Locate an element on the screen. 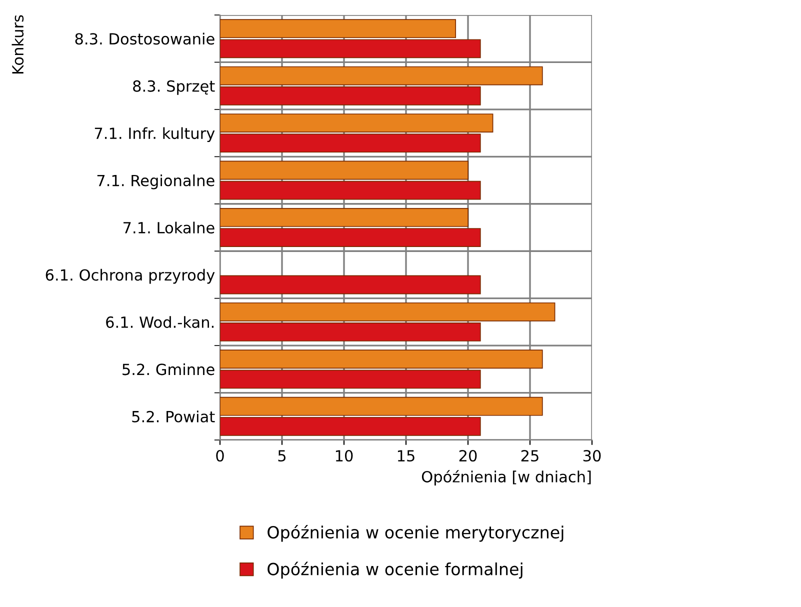 The image size is (801, 607). legend-label: Opóźnienia w ocenie merytorycznej is located at coordinates (416, 533).